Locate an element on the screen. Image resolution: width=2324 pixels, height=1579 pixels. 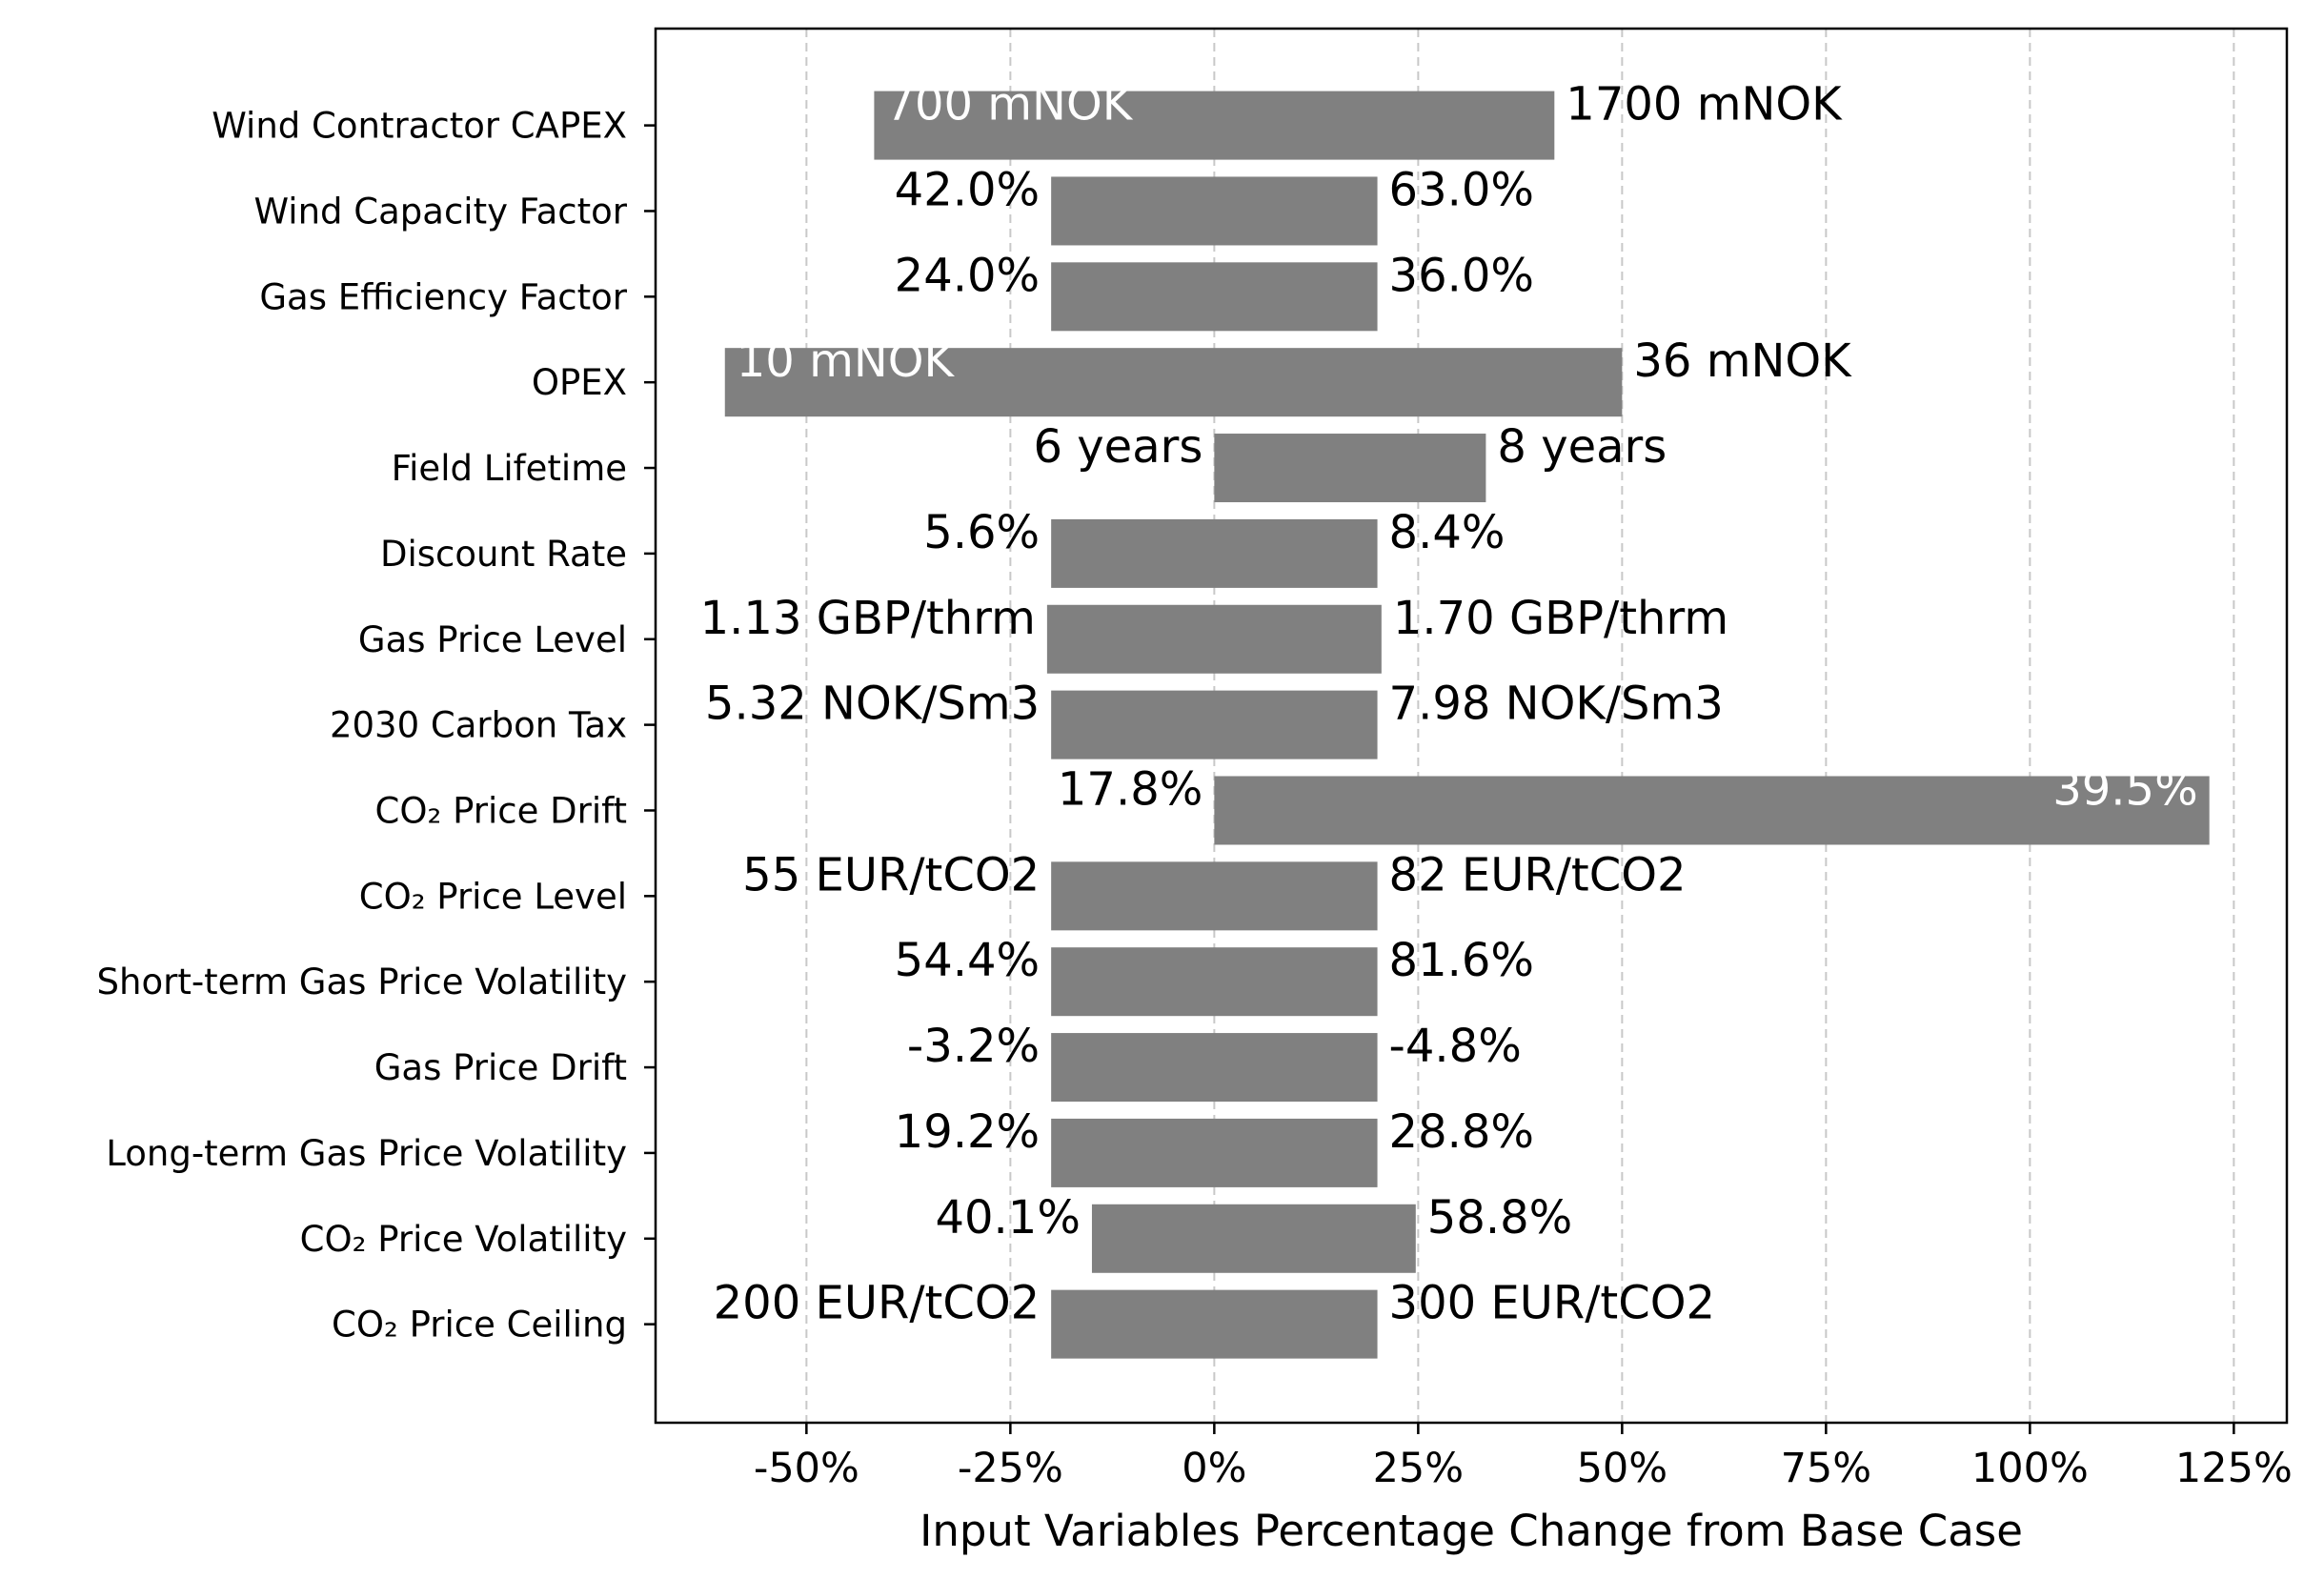
y-tick-label: Field Lifetime is located at coordinates (510, 468).